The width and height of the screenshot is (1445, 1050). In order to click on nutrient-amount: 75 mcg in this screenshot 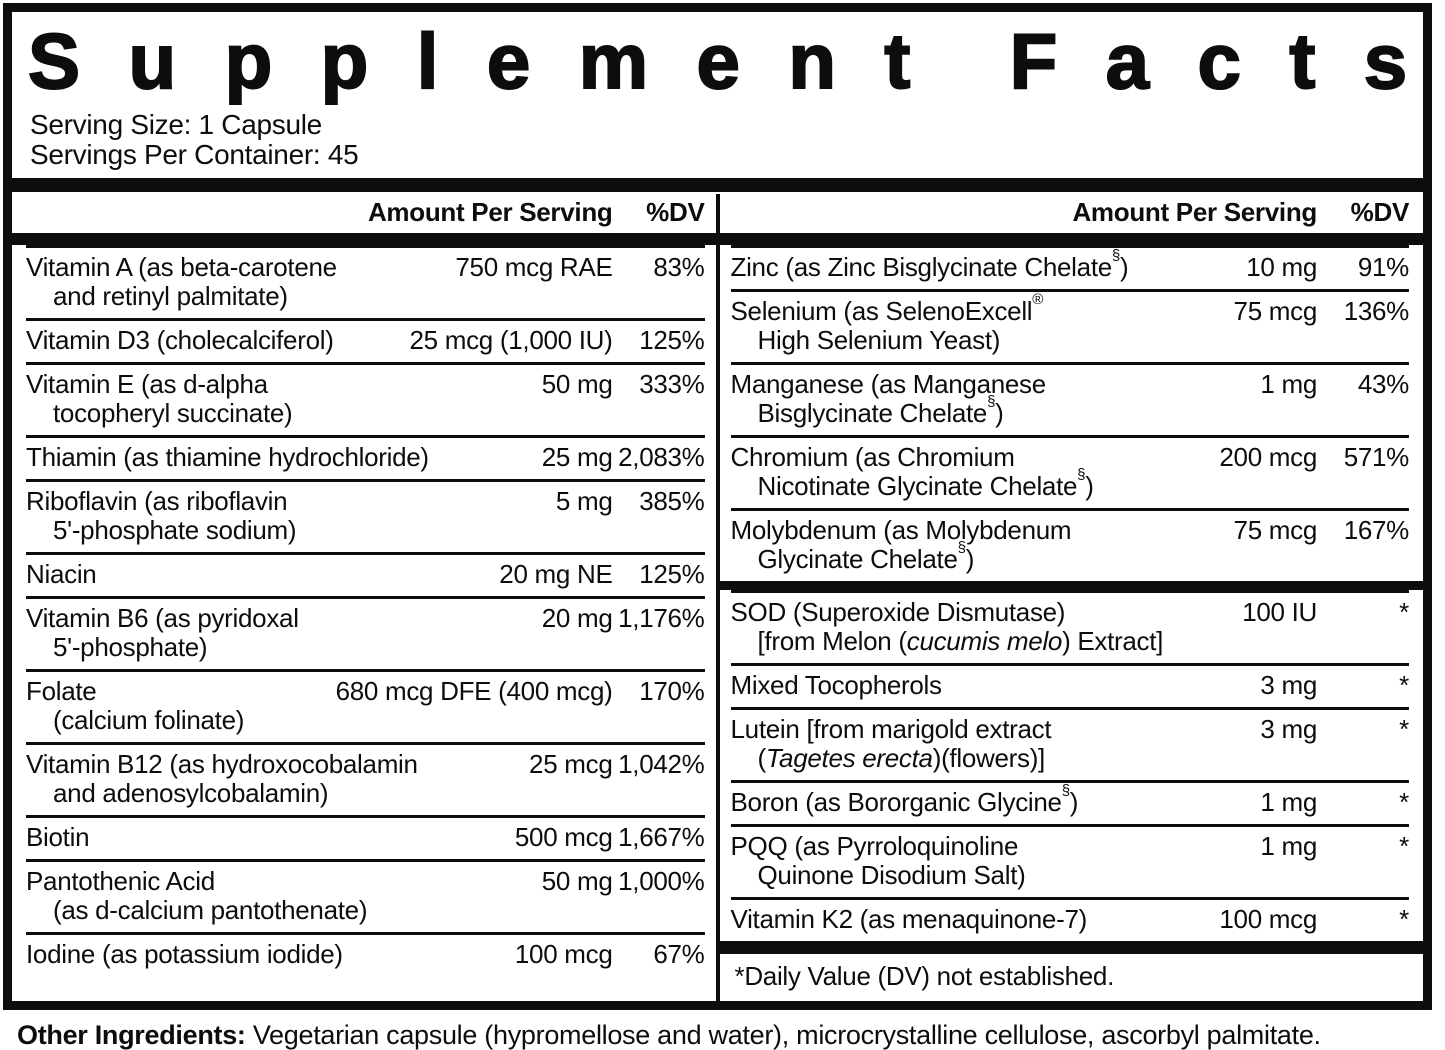, I will do `click(1275, 530)`.